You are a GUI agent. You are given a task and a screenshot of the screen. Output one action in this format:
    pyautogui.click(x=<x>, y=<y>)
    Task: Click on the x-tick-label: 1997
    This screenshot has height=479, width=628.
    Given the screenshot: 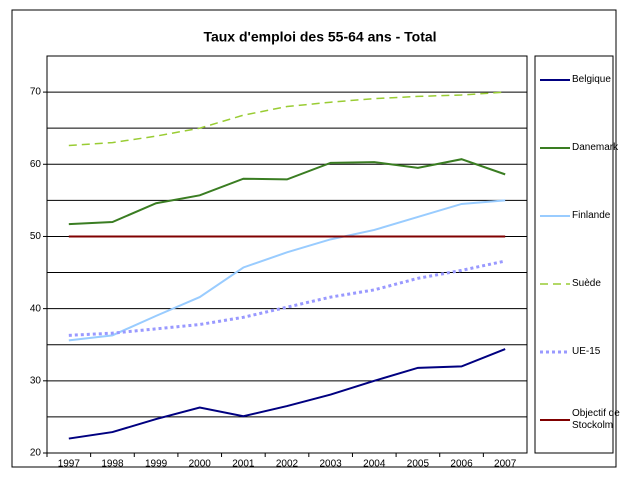 What is the action you would take?
    pyautogui.click(x=69, y=464)
    